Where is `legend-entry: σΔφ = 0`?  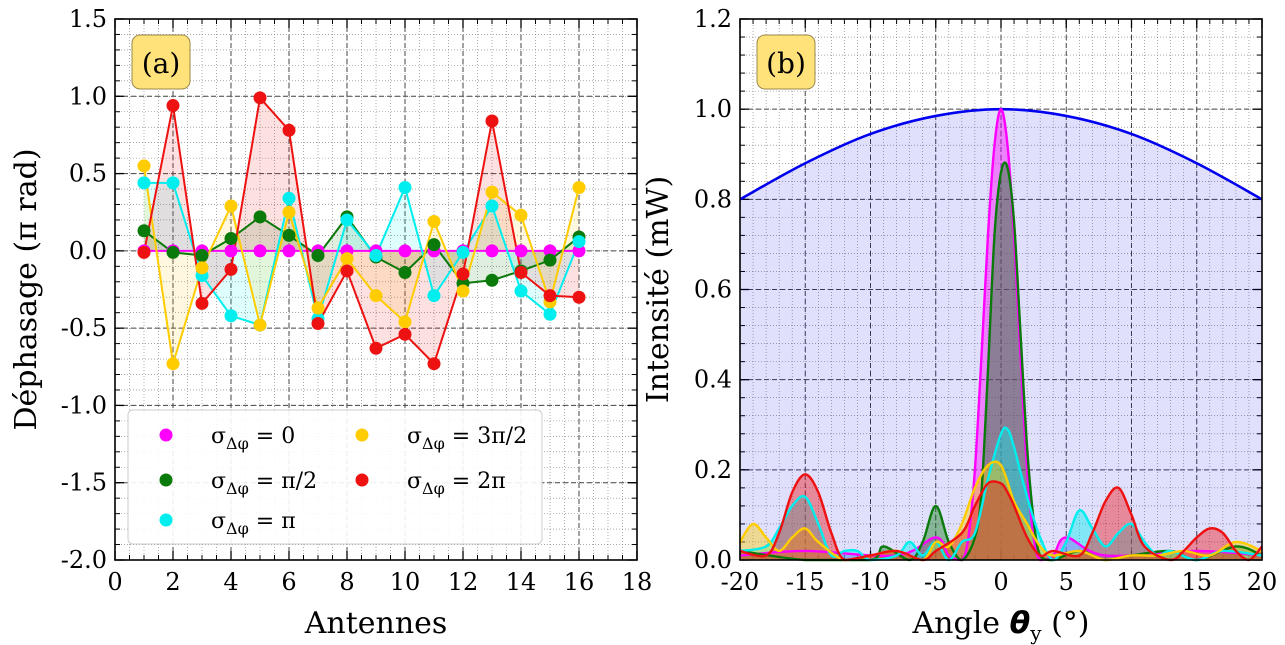
legend-entry: σΔφ = 0 is located at coordinates (253, 438).